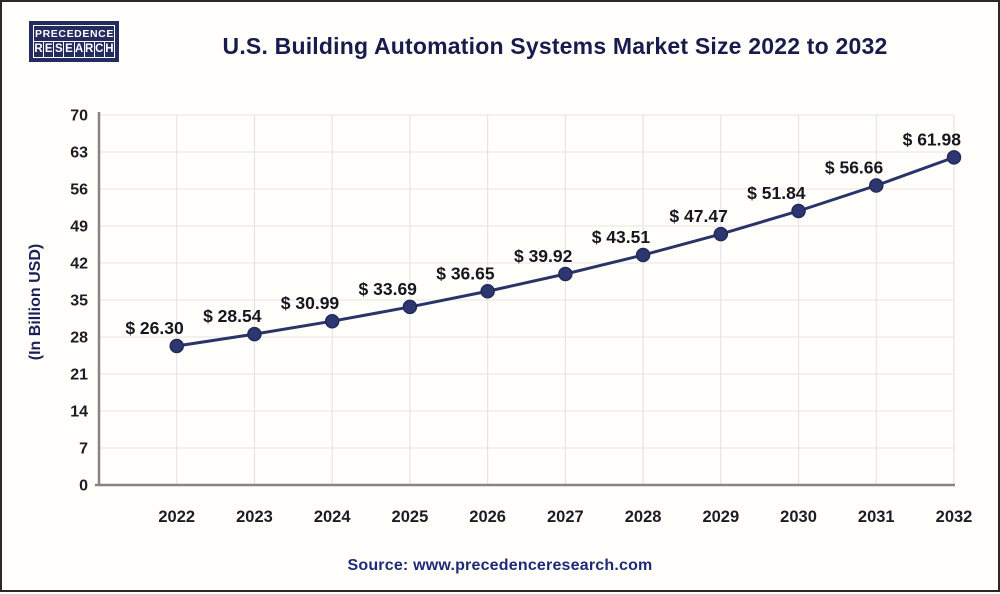 This screenshot has width=1000, height=594. I want to click on x-tick-label: 2030, so click(798, 517).